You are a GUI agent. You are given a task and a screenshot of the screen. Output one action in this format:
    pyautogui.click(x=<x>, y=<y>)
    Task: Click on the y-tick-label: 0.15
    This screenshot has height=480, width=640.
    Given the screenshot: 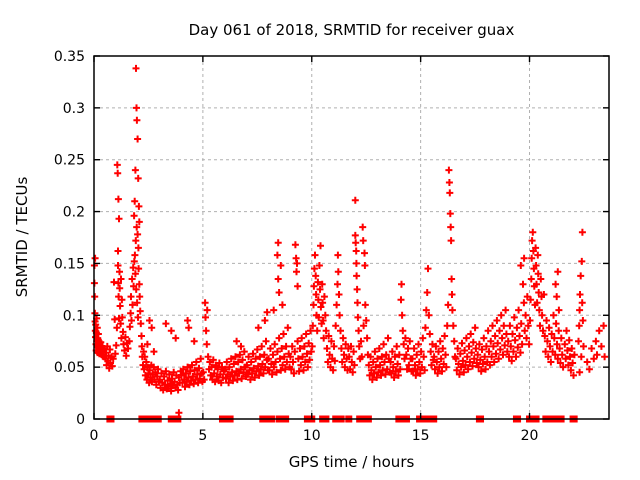 What is the action you would take?
    pyautogui.click(x=69, y=264)
    